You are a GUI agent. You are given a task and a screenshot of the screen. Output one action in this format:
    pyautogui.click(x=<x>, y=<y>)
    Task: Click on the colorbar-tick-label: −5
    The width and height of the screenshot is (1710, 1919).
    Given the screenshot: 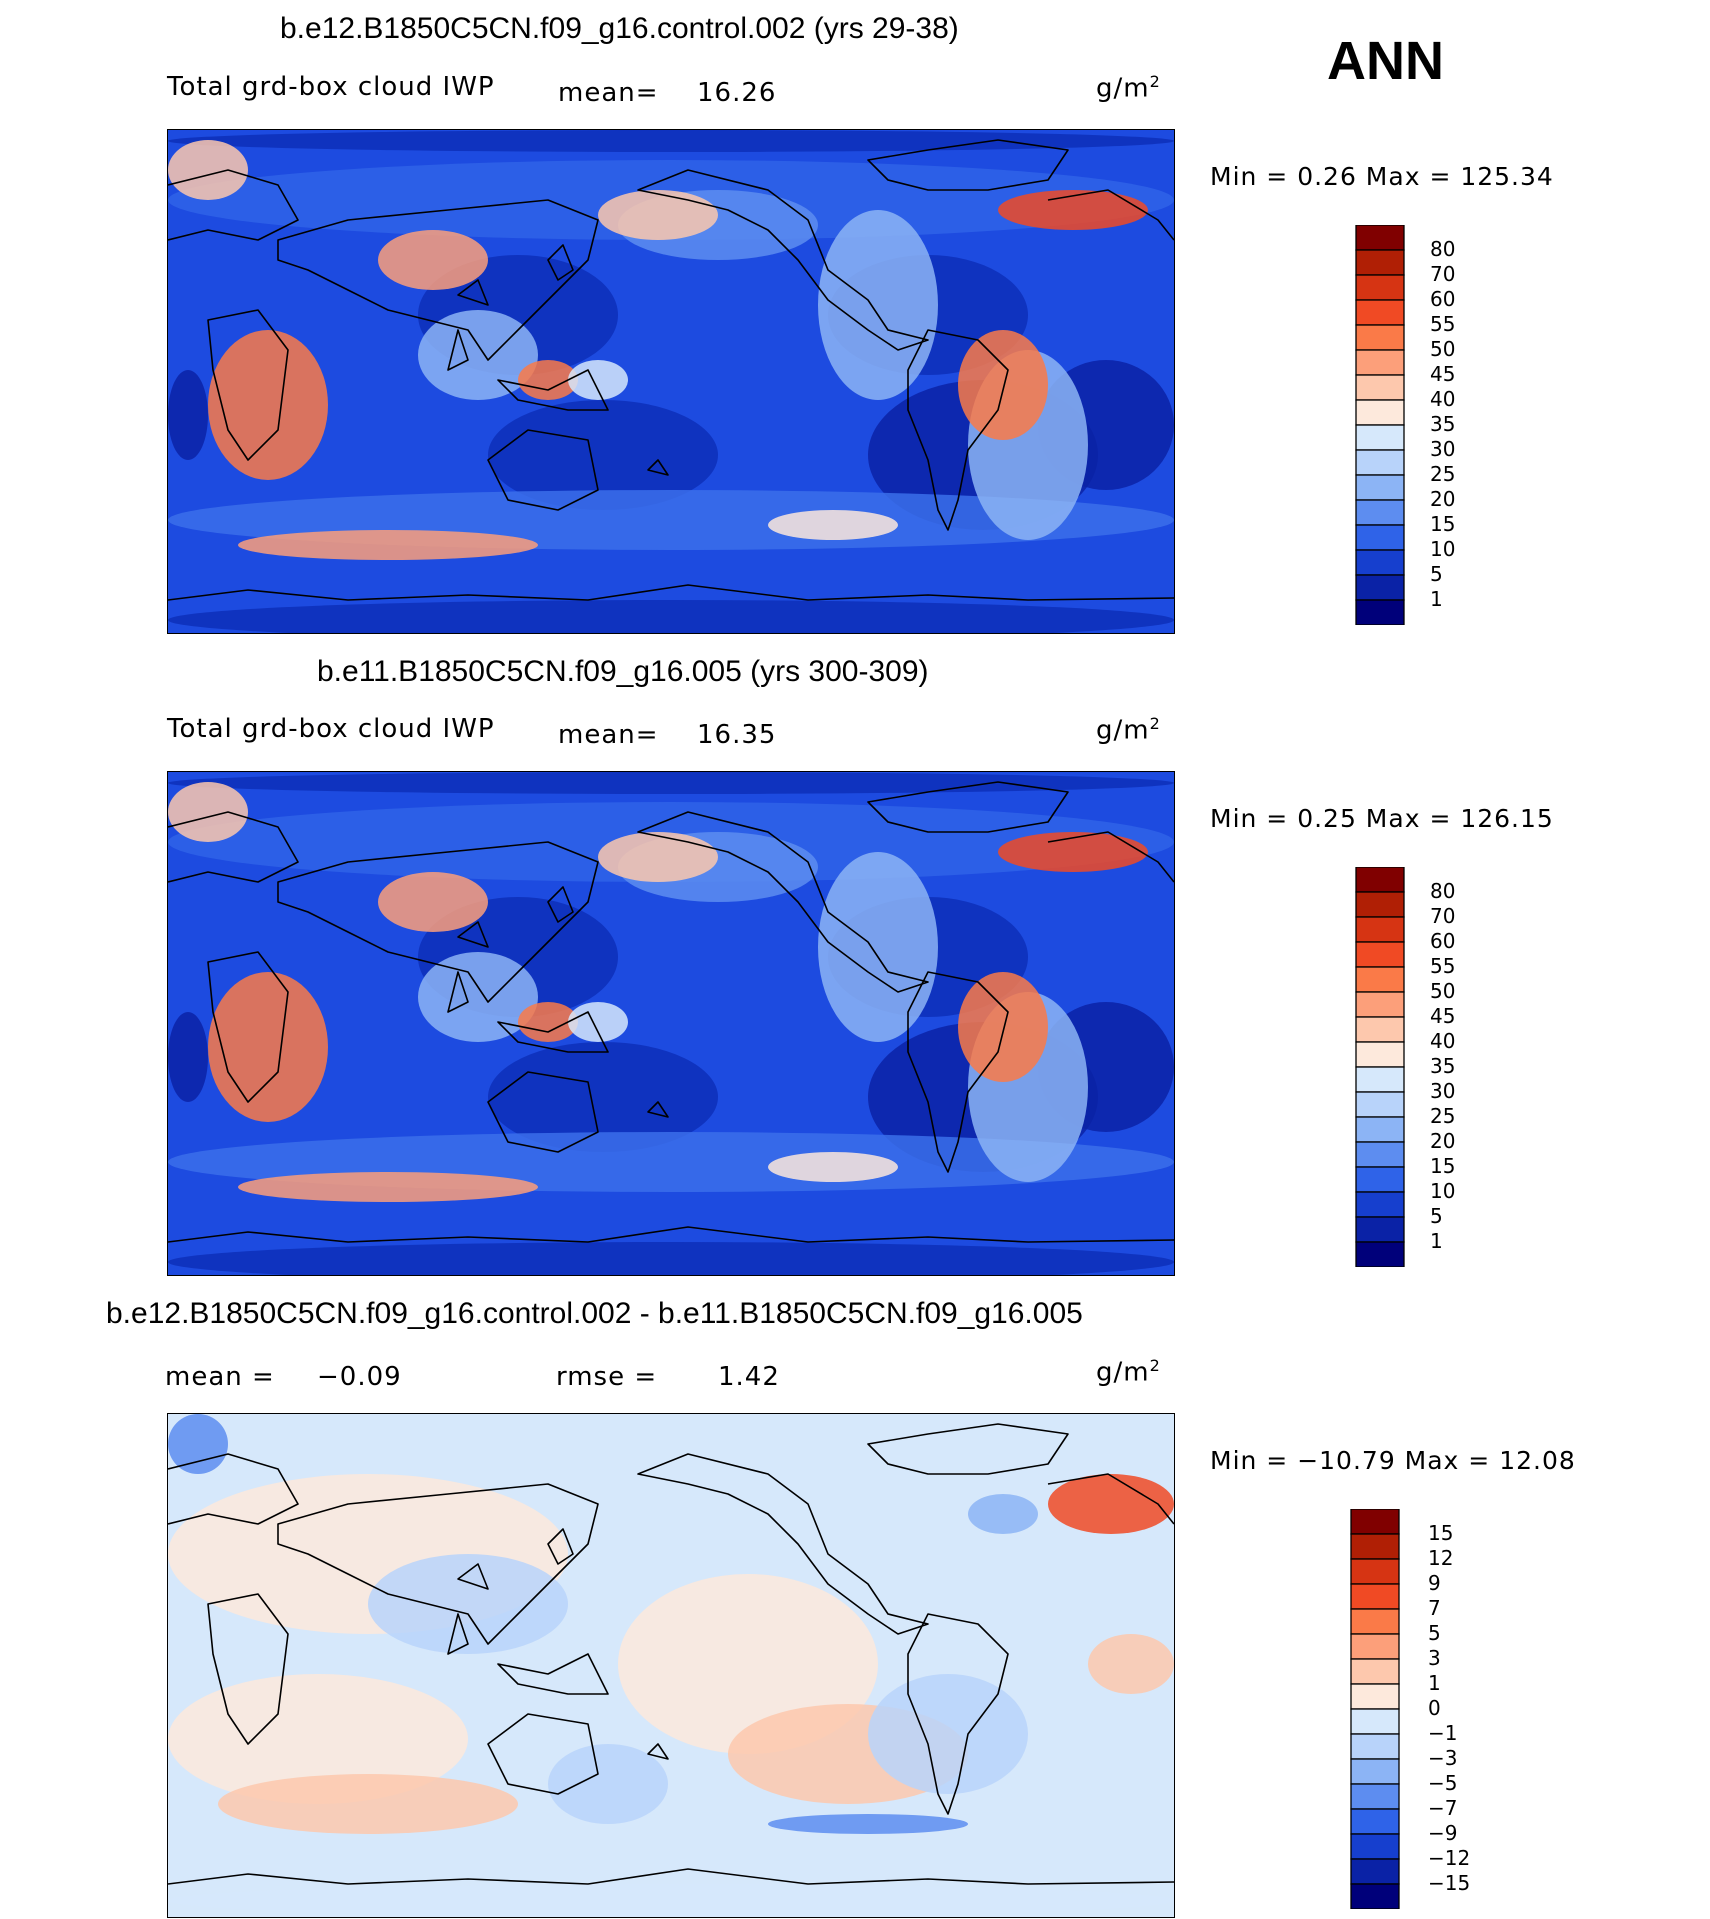 What is the action you would take?
    pyautogui.click(x=1443, y=1783)
    